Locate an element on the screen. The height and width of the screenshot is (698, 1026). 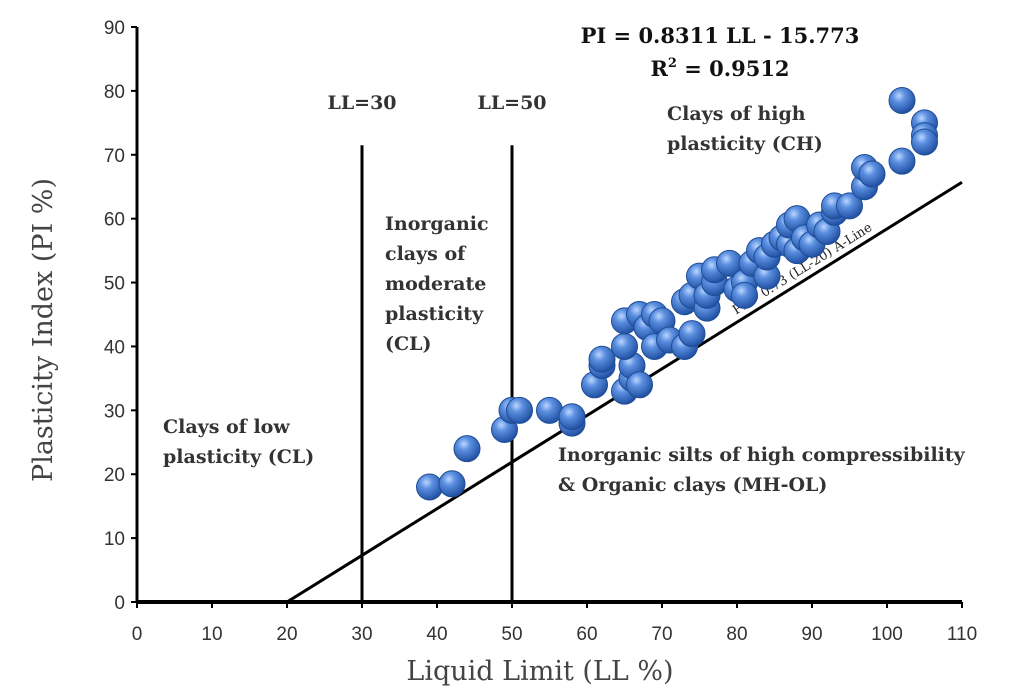
trend-equation: PI = 0.8311 LL - 15.773 is located at coordinates (720, 35).